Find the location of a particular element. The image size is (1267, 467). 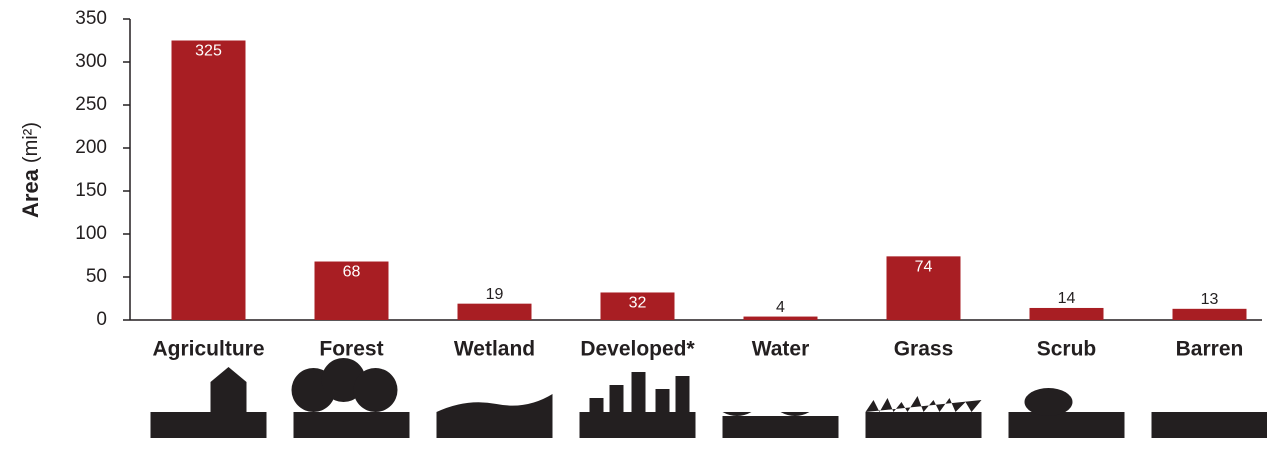

x-tick-label: Developed* is located at coordinates (637, 349).